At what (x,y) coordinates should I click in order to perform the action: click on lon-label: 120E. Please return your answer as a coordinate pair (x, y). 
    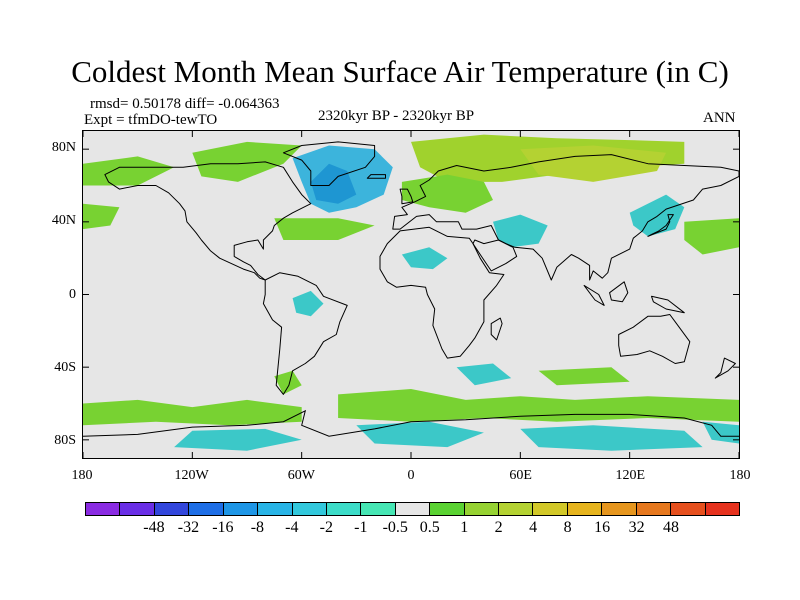
    Looking at the image, I should click on (630, 475).